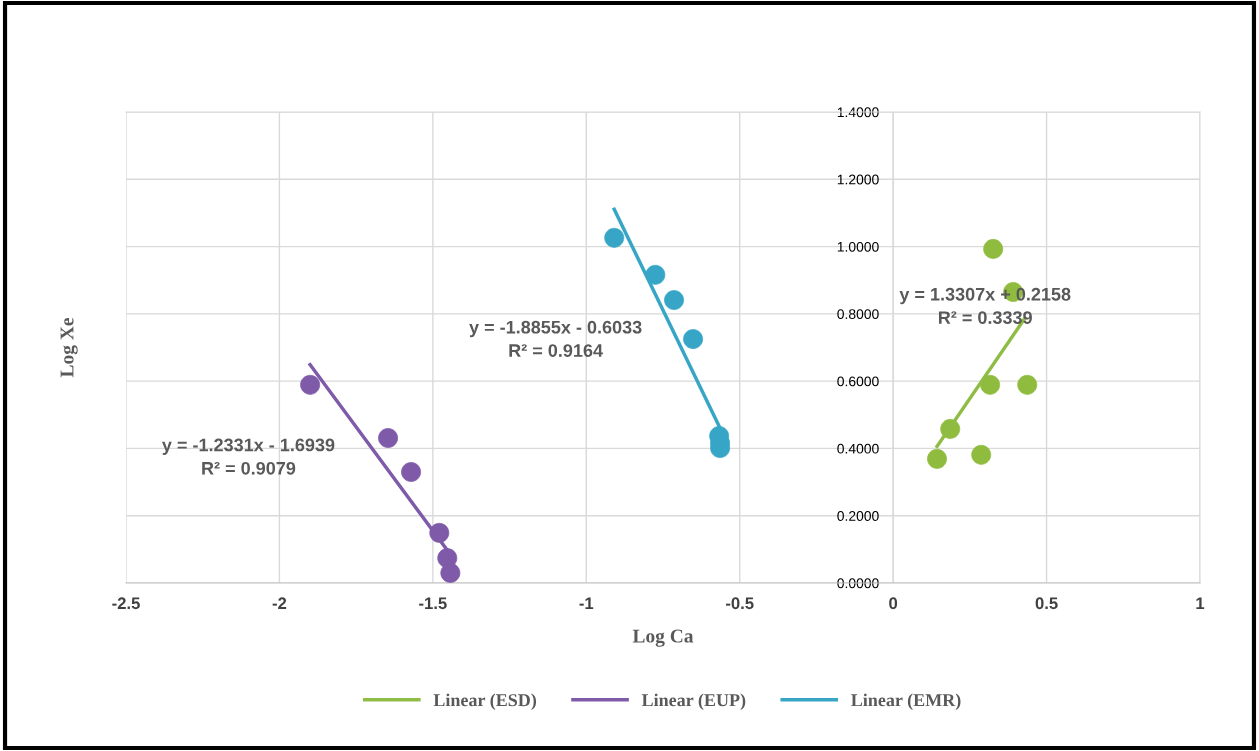 The width and height of the screenshot is (1259, 751). Describe the element at coordinates (740, 603) in the screenshot. I see `x-tick-label: -0.5` at that location.